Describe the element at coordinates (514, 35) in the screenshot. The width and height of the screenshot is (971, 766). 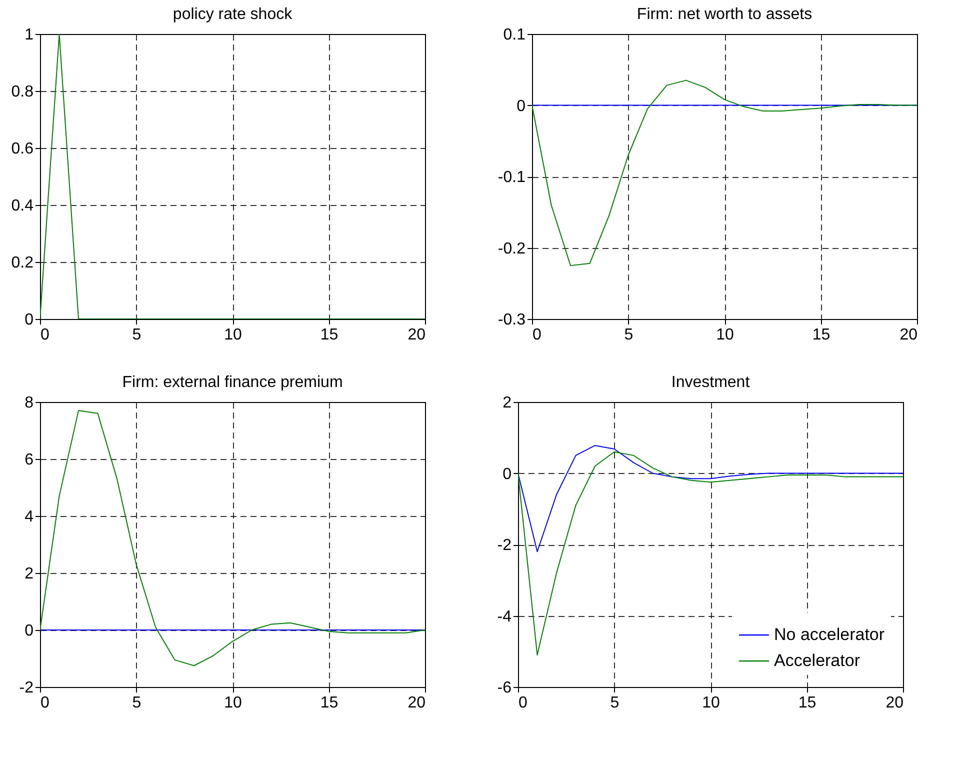
I see `y-tick-label: 0.1` at that location.